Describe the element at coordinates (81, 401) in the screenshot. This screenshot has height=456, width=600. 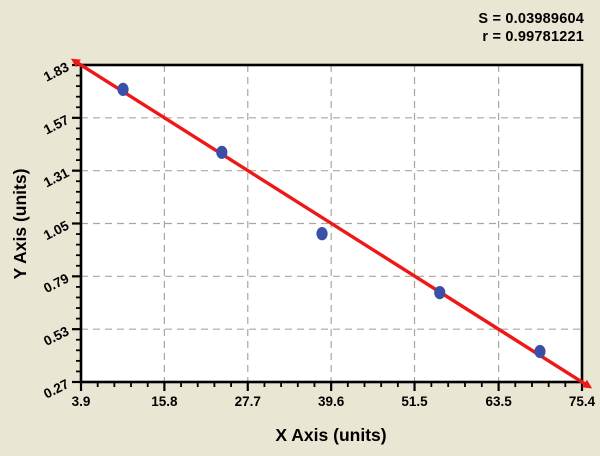
I see `x-tick-label: 3.9` at that location.